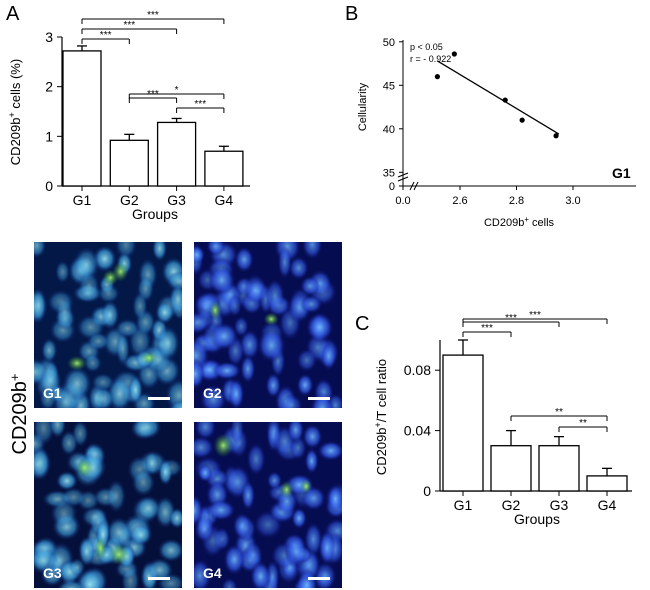 This screenshot has width=650, height=590. Describe the element at coordinates (362, 324) in the screenshot. I see `panel-label-c: C` at that location.